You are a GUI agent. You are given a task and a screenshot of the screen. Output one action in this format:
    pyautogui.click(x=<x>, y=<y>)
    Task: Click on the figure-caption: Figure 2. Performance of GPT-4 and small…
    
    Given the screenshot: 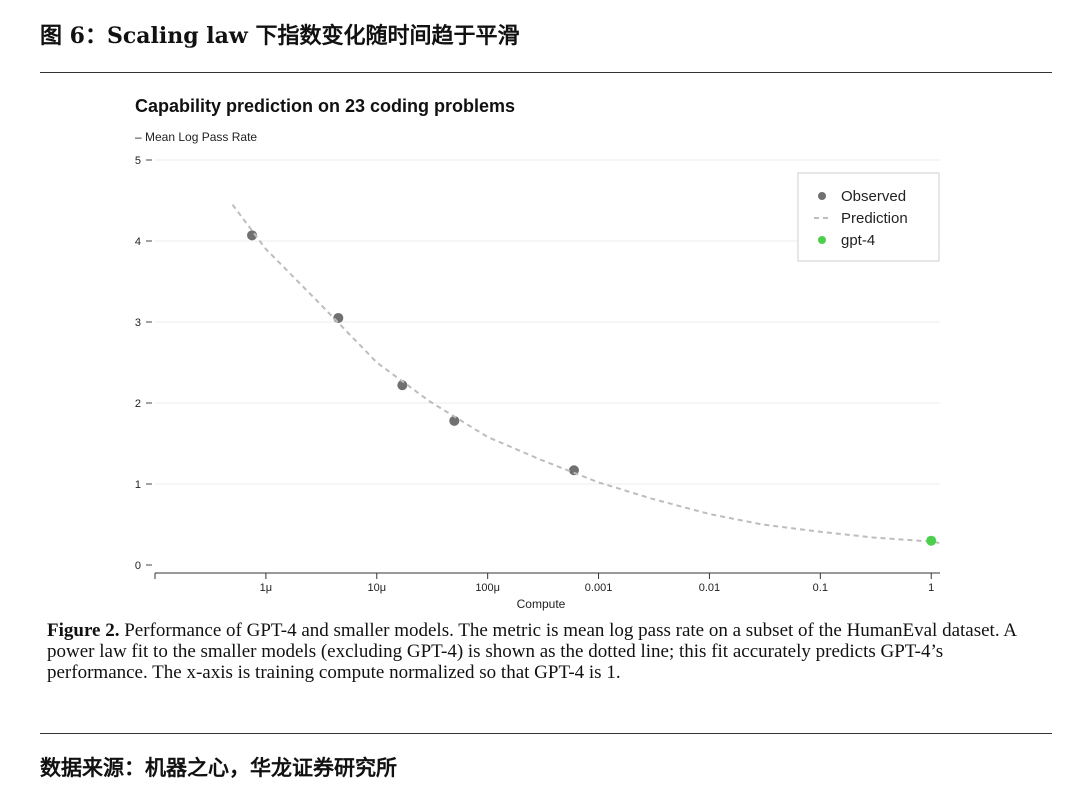 What is the action you would take?
    pyautogui.click(x=547, y=651)
    